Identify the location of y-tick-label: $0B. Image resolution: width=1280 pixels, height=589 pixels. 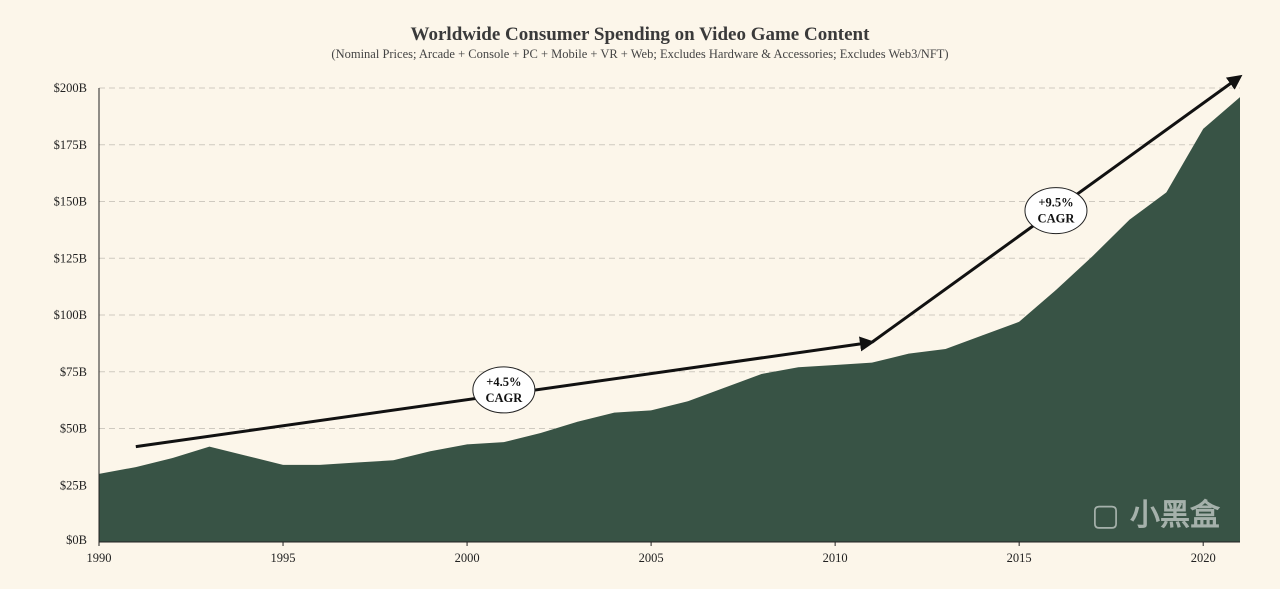
(76, 540).